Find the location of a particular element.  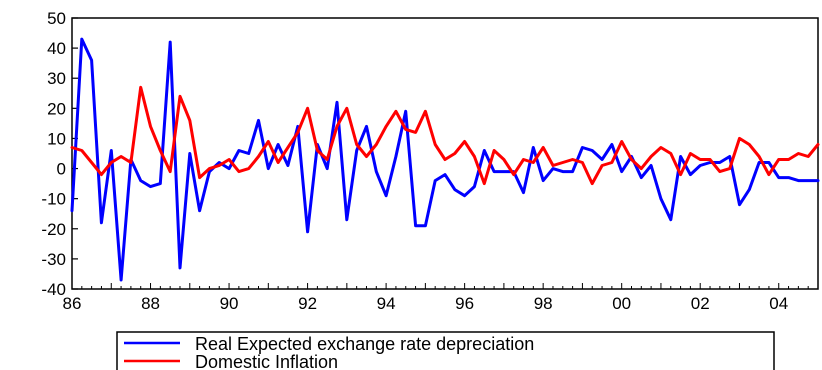

x-tick-label: 88 is located at coordinates (150, 303).